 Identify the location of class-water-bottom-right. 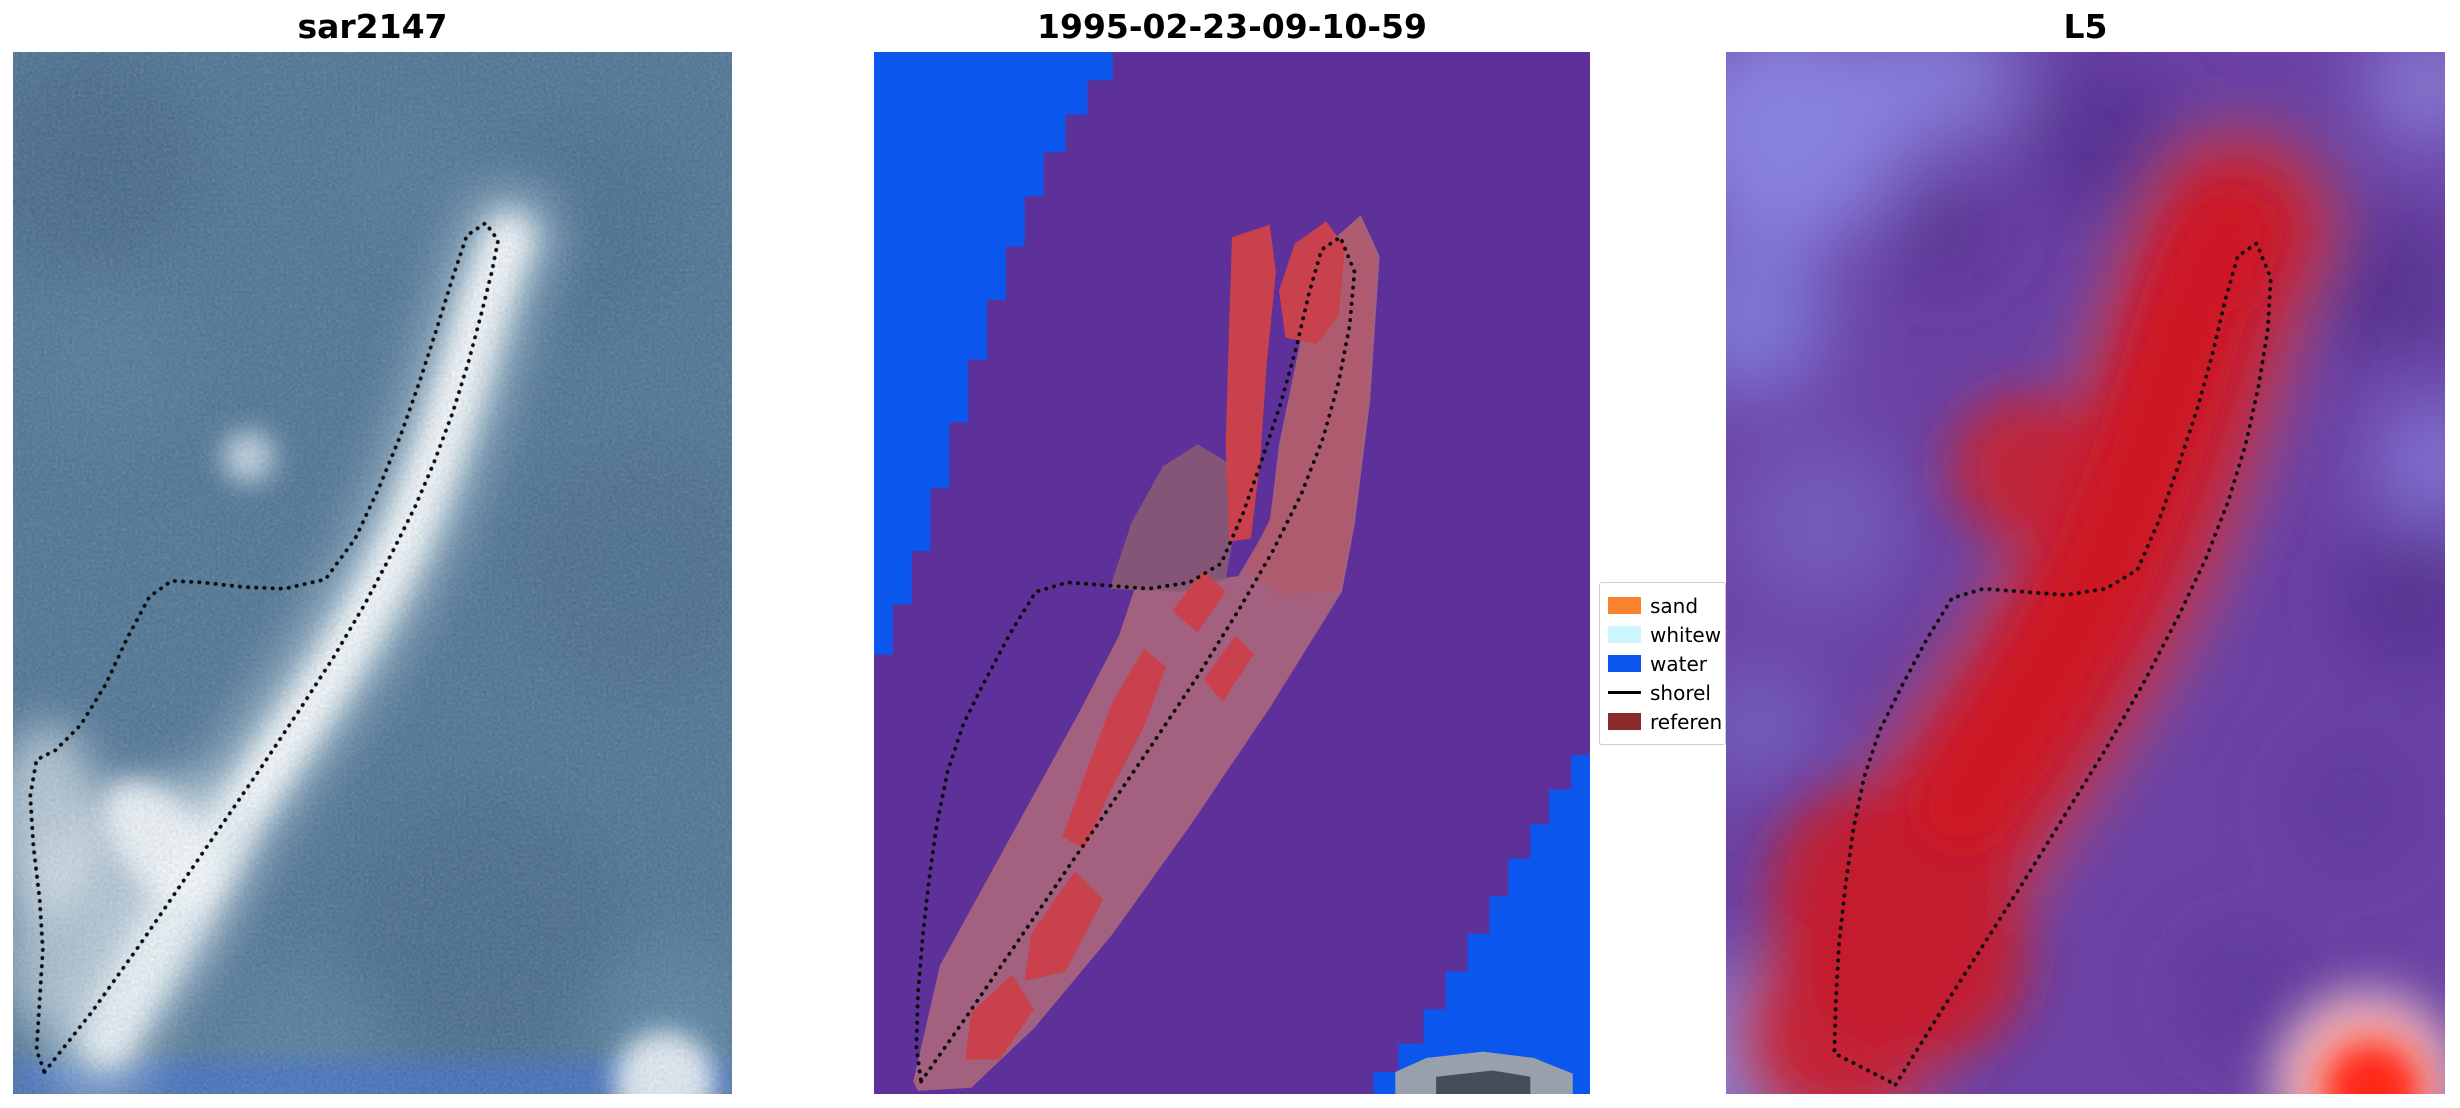
(1481, 924).